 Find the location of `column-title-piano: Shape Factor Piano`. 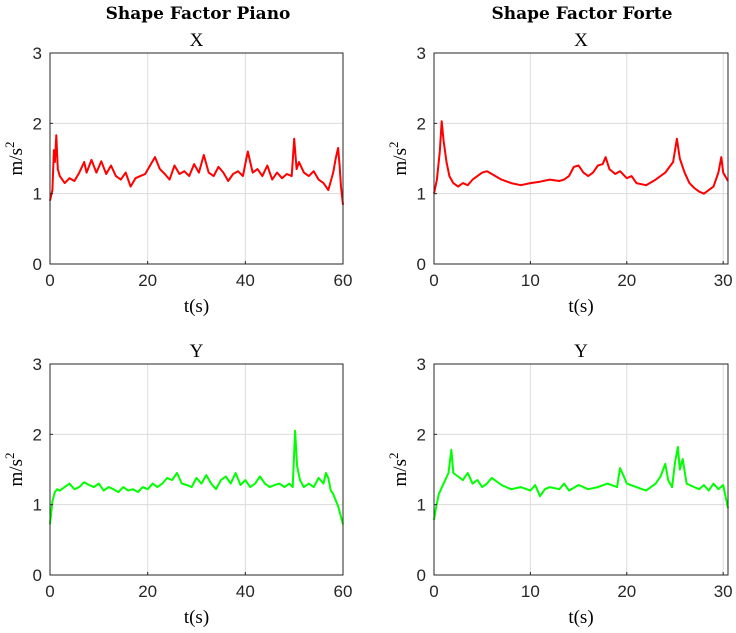

column-title-piano: Shape Factor Piano is located at coordinates (198, 14).